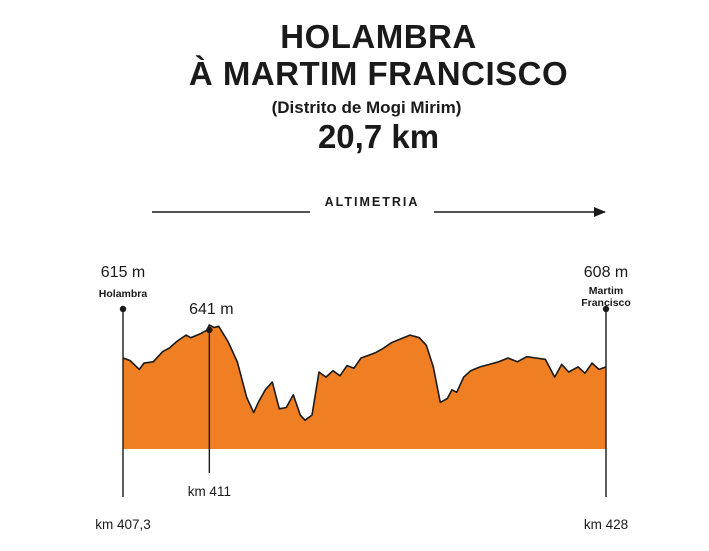  Describe the element at coordinates (211, 309) in the screenshot. I see `elevation-label-1: 641 m` at that location.